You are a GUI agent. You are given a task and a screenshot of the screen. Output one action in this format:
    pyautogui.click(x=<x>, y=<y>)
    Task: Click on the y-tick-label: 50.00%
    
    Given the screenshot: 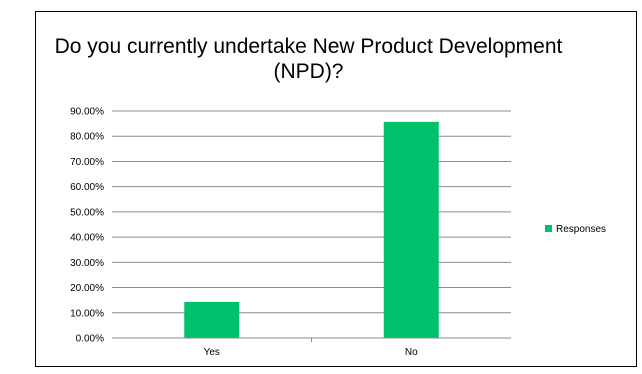 What is the action you would take?
    pyautogui.click(x=87, y=212)
    